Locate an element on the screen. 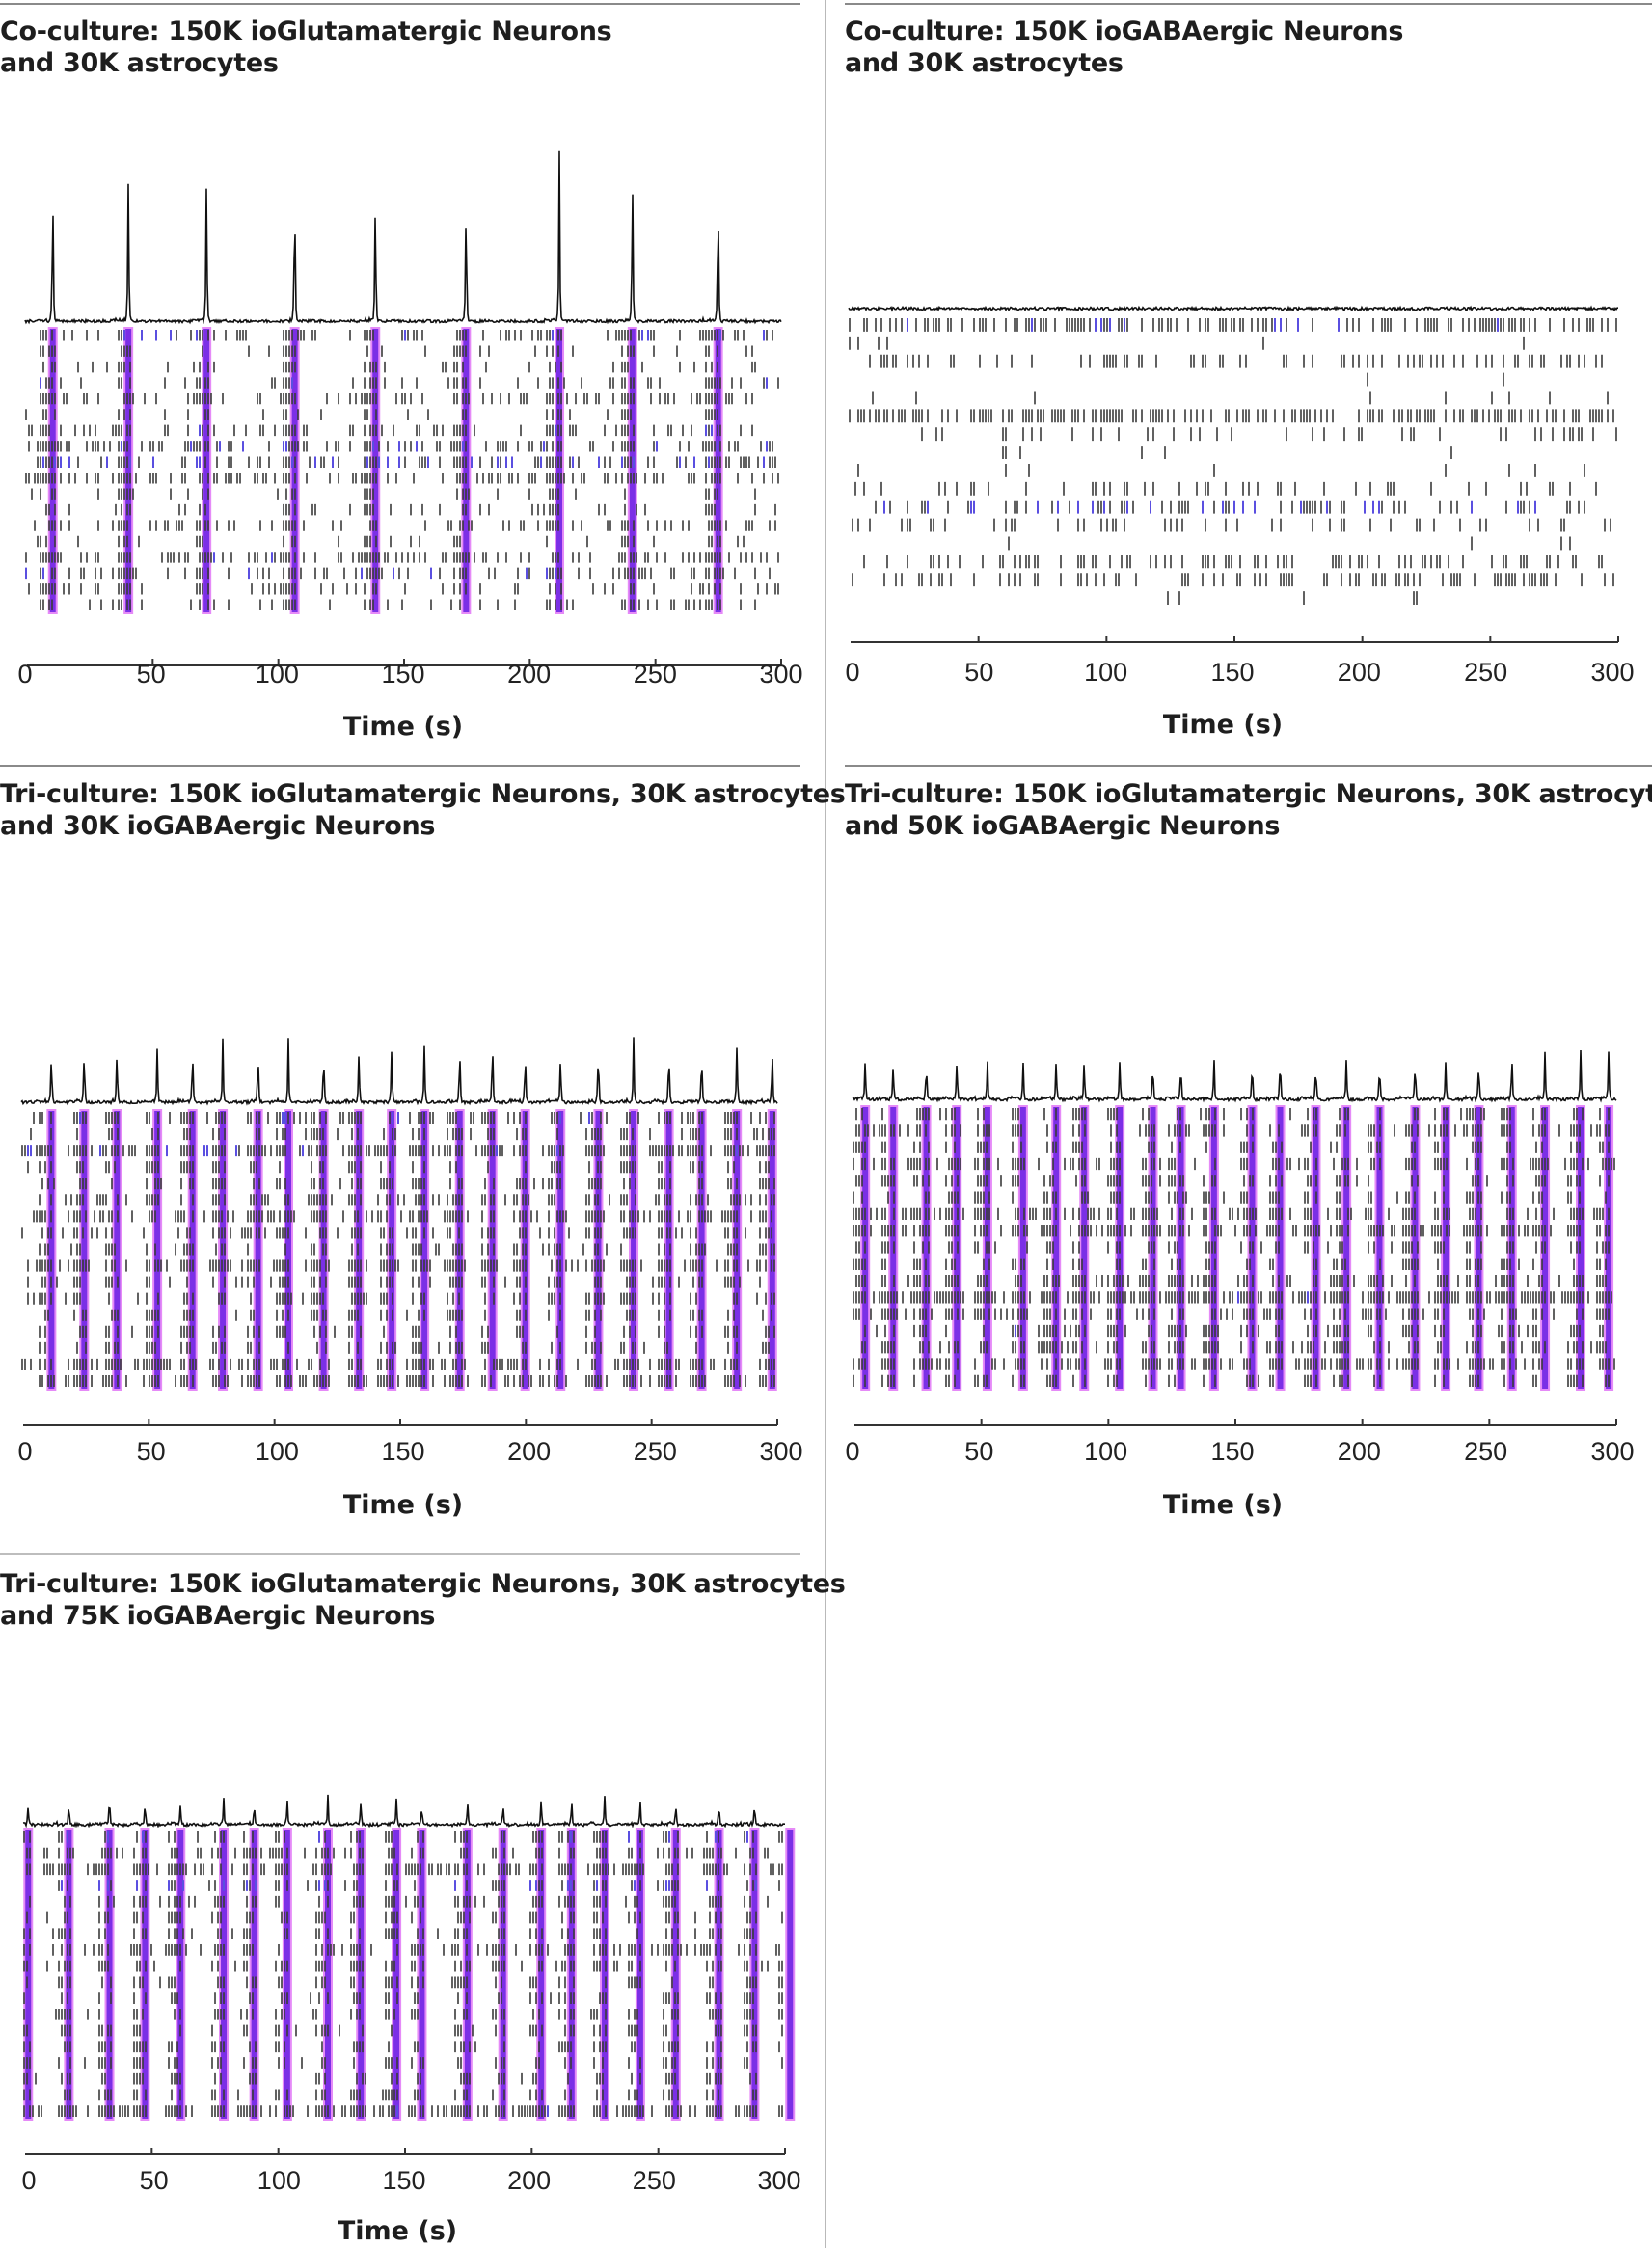  x-tick-label: 50 is located at coordinates (979, 672).